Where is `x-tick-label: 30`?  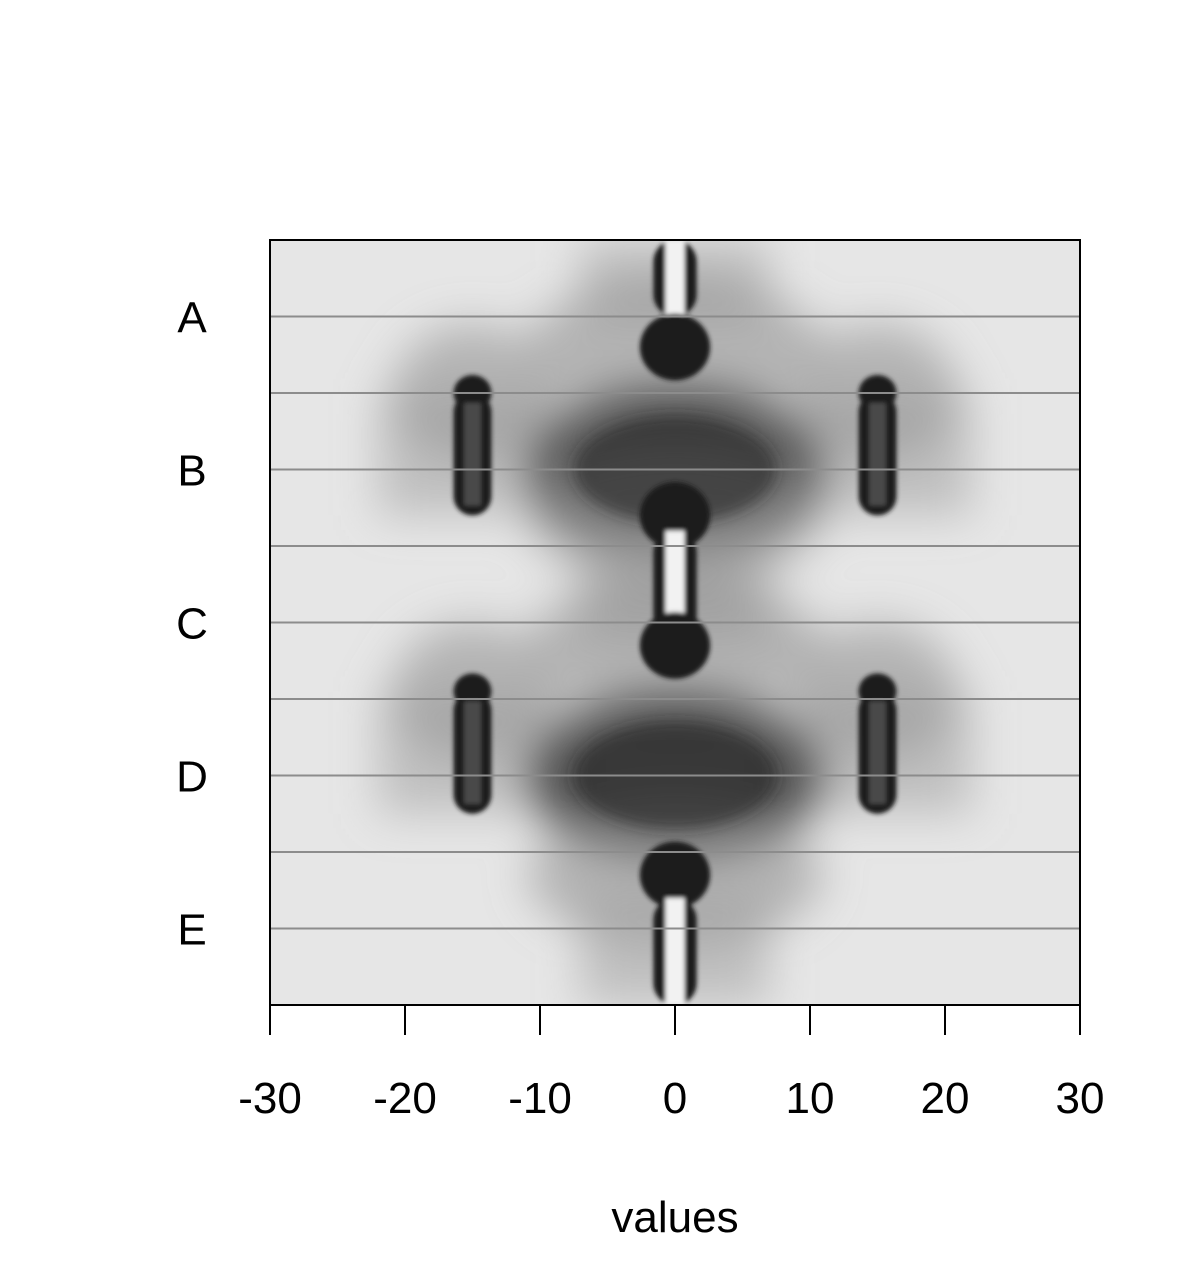 x-tick-label: 30 is located at coordinates (1080, 1098).